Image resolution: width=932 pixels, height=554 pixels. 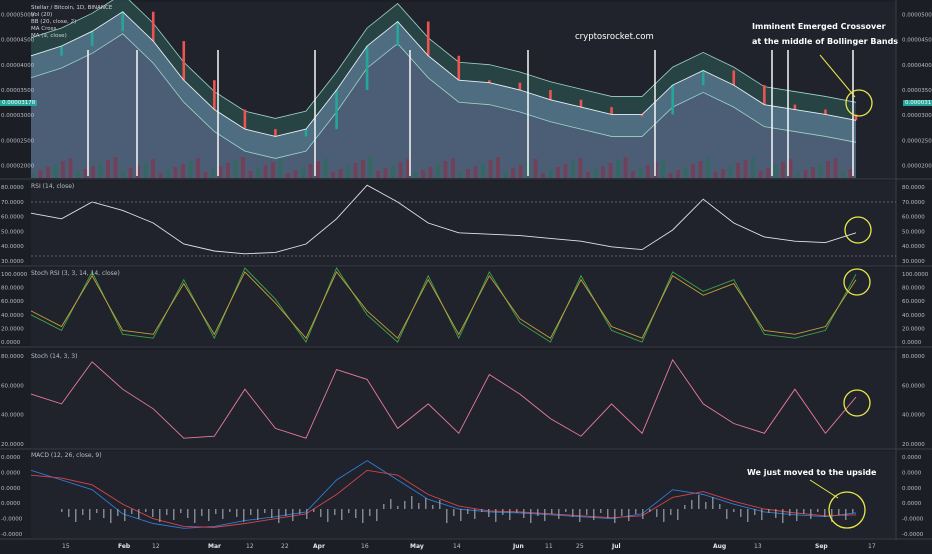 I want to click on indicator-tick-left: 80.0000, so click(x=12, y=357).